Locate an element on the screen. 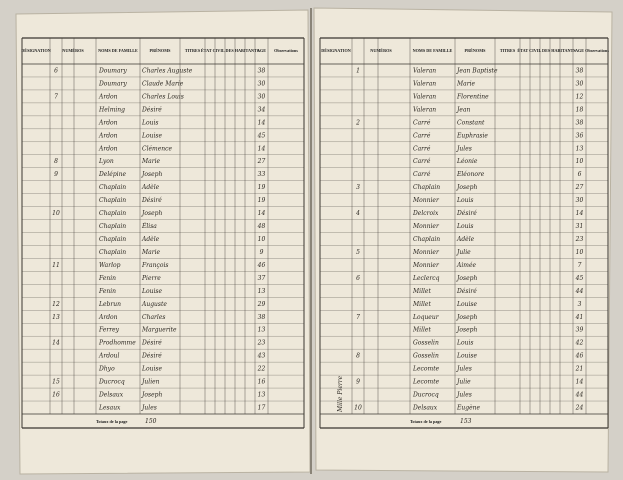 The width and height of the screenshot is (623, 480). surname: Lecomte is located at coordinates (426, 369).